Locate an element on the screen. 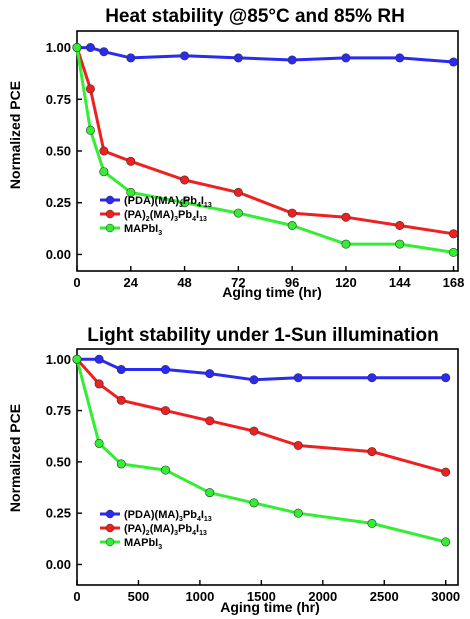  chart-title: Light stability under 1-Sun illumination is located at coordinates (263, 335).